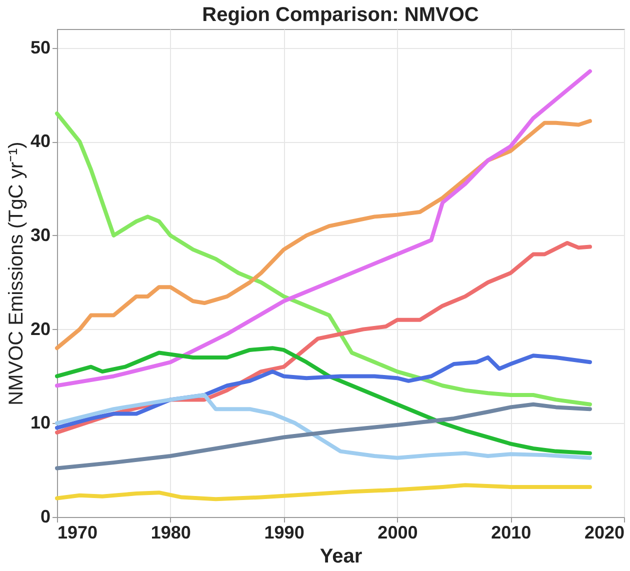 The image size is (630, 571). I want to click on y-tick-label: 10, so click(40, 422).